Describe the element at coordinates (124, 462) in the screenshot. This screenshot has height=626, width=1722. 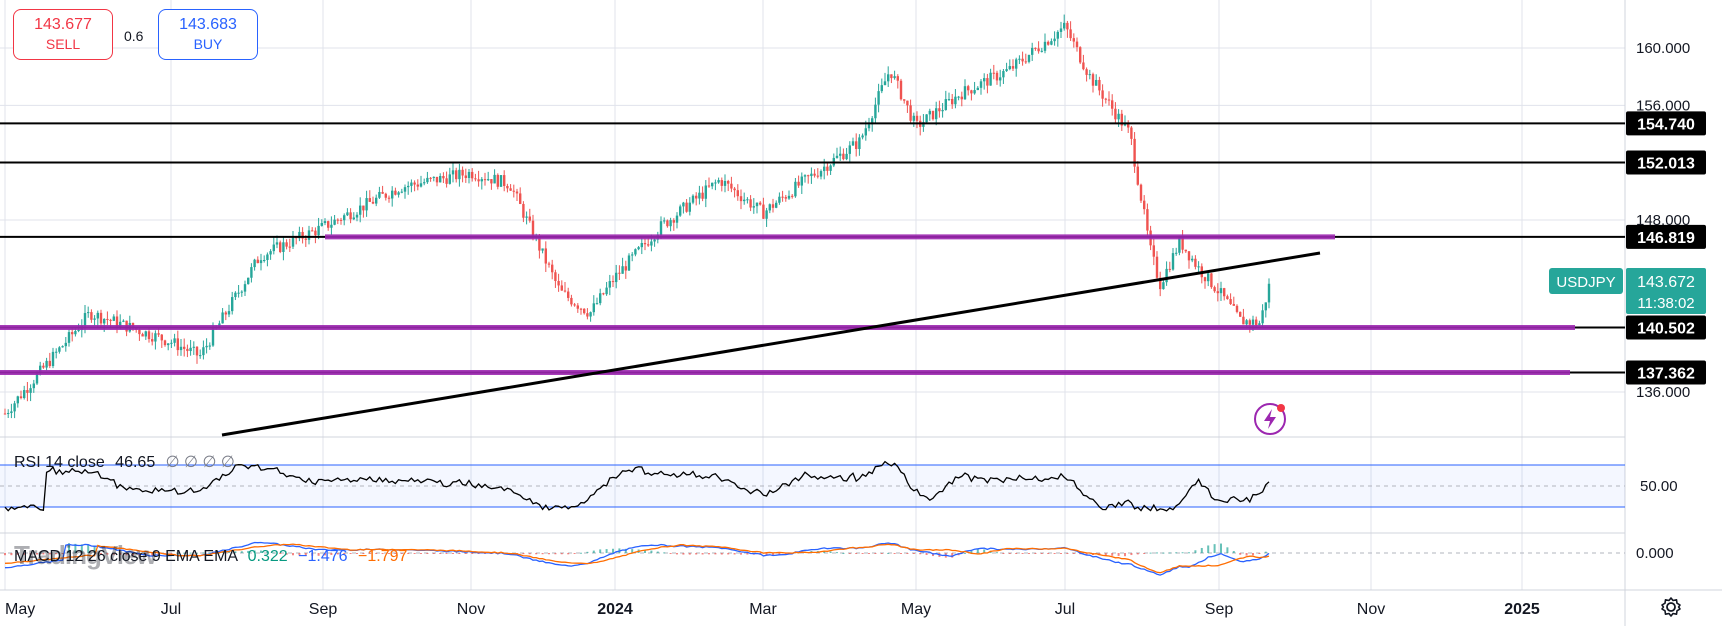
I see `rsi-legend: RSI 14 close 46.65 ∅ ∅ ∅ ∅` at that location.